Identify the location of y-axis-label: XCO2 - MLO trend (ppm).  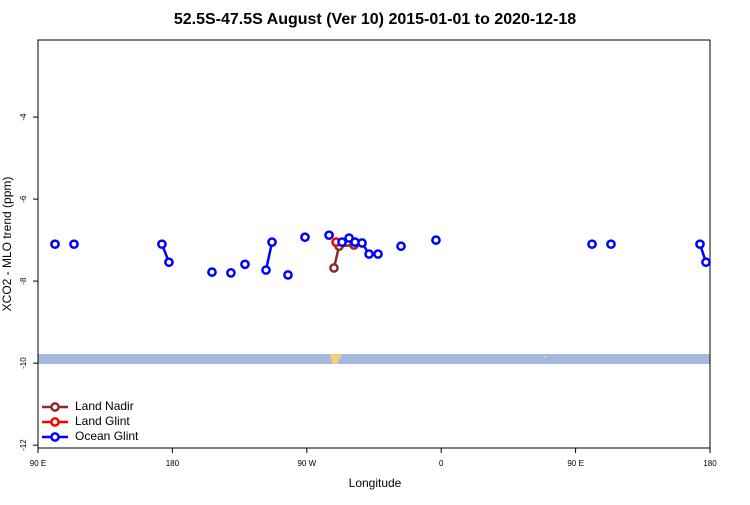
(7, 244).